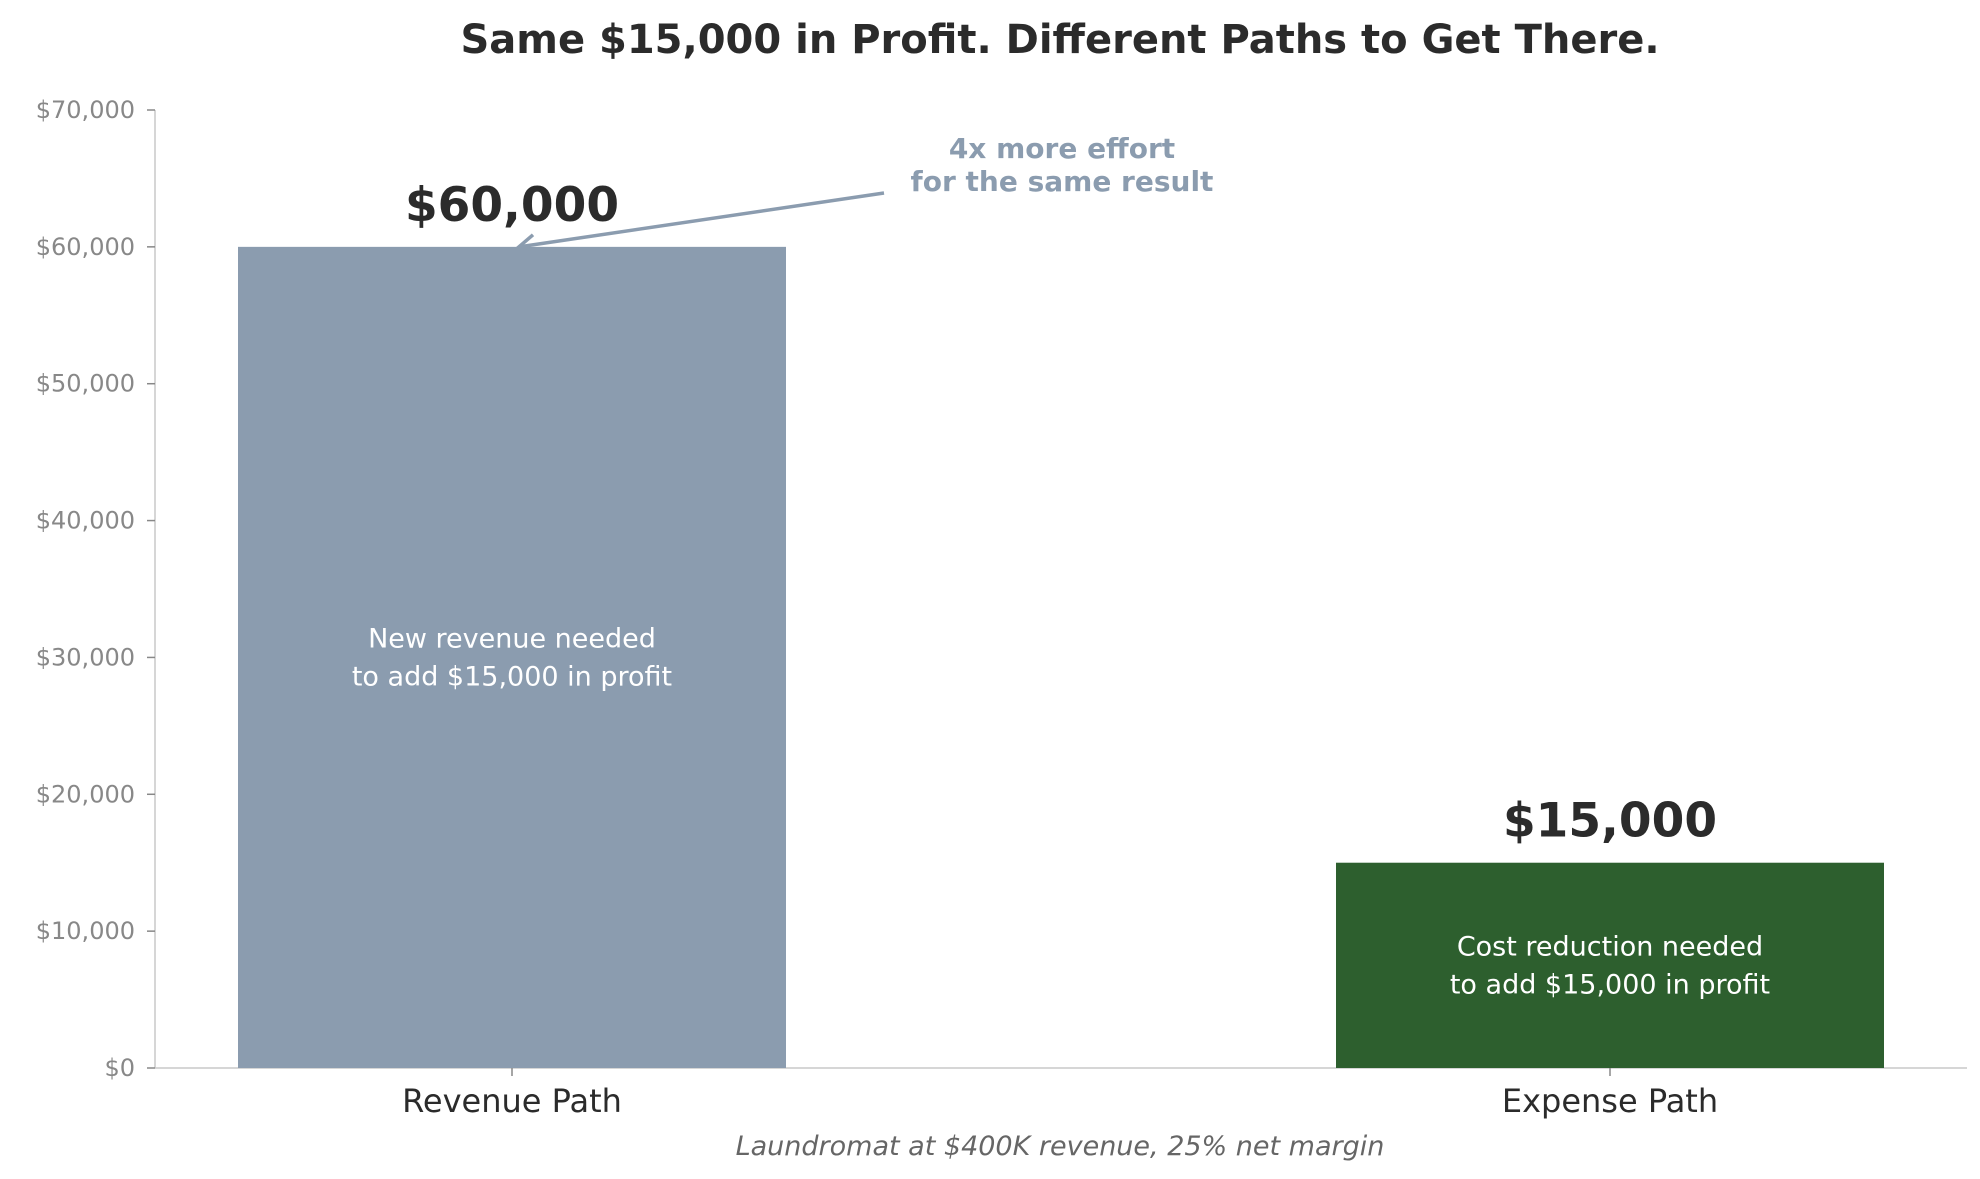  I want to click on value-label: $60,000, so click(512, 205).